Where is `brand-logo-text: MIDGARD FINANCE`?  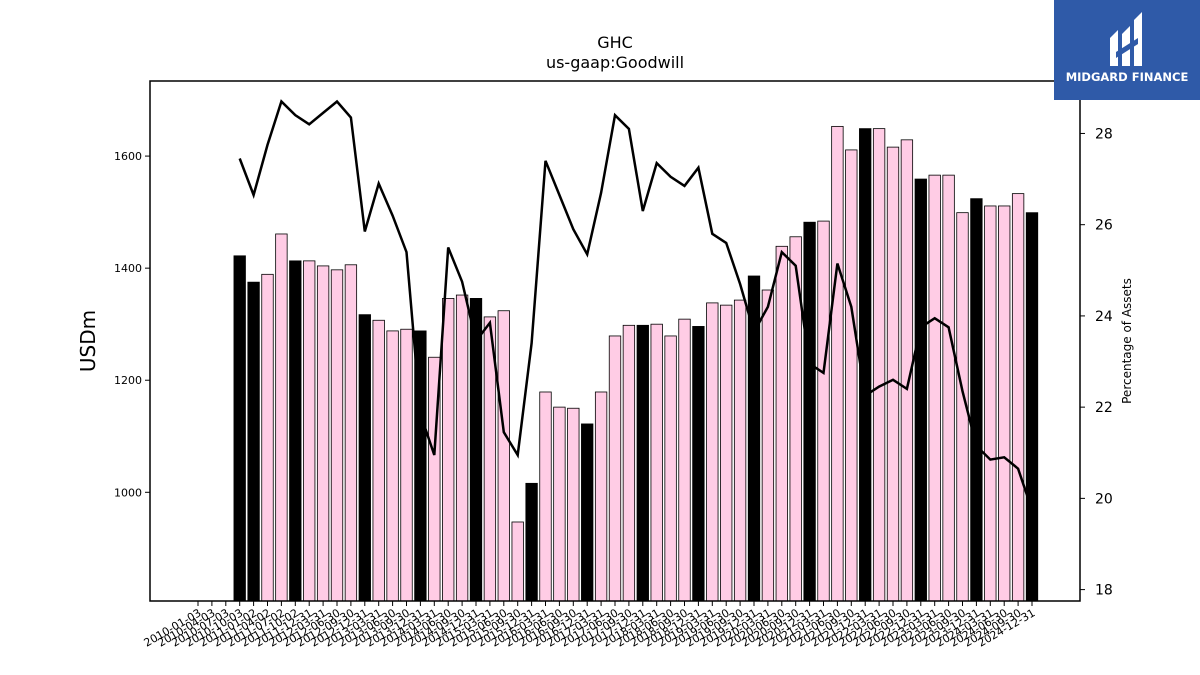
brand-logo-text: MIDGARD FINANCE is located at coordinates (1127, 77).